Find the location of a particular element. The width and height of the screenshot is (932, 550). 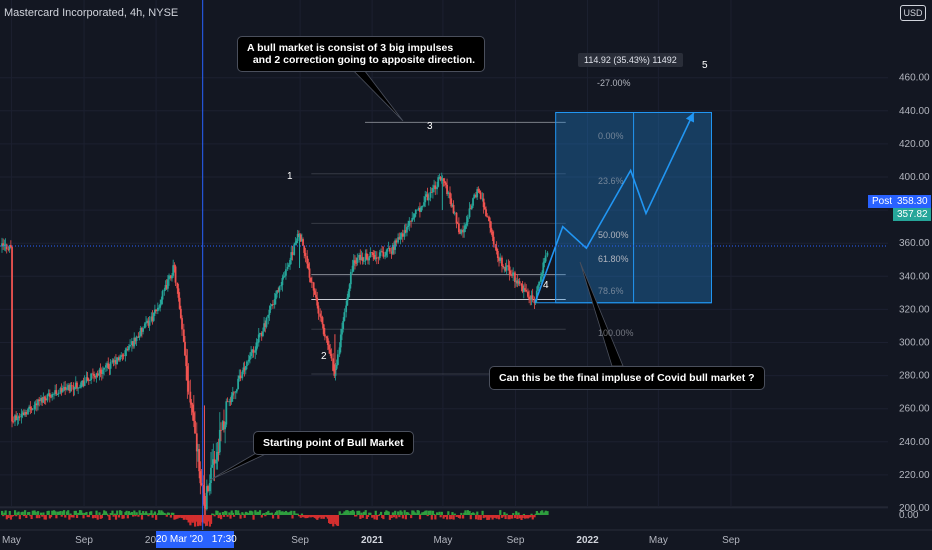

projection-path is located at coordinates (614, 208).